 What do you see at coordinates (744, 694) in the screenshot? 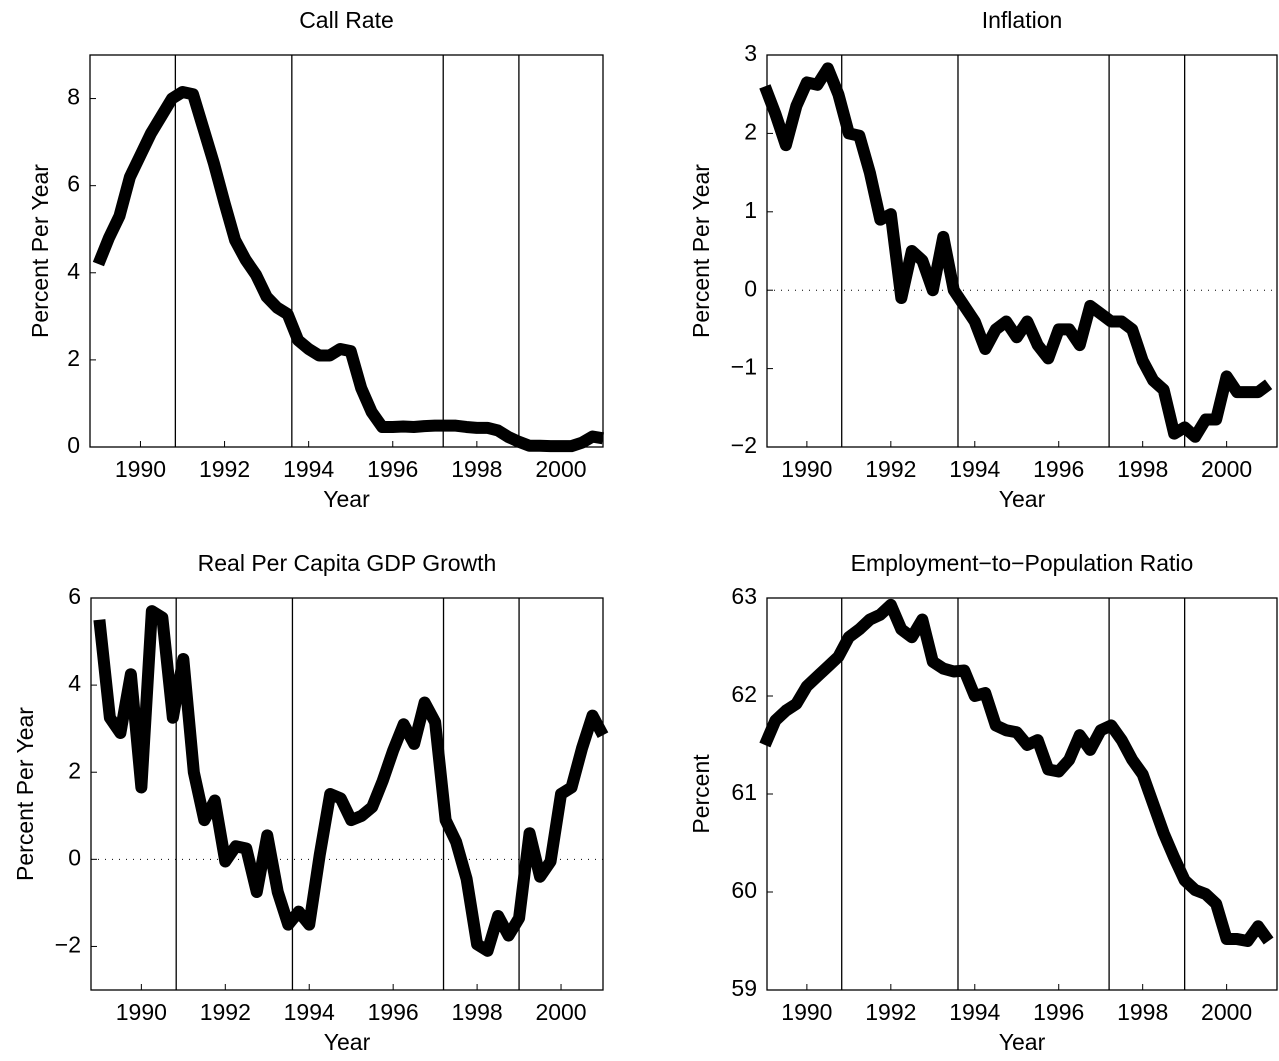
I see `y-tick-label: 62` at bounding box center [744, 694].